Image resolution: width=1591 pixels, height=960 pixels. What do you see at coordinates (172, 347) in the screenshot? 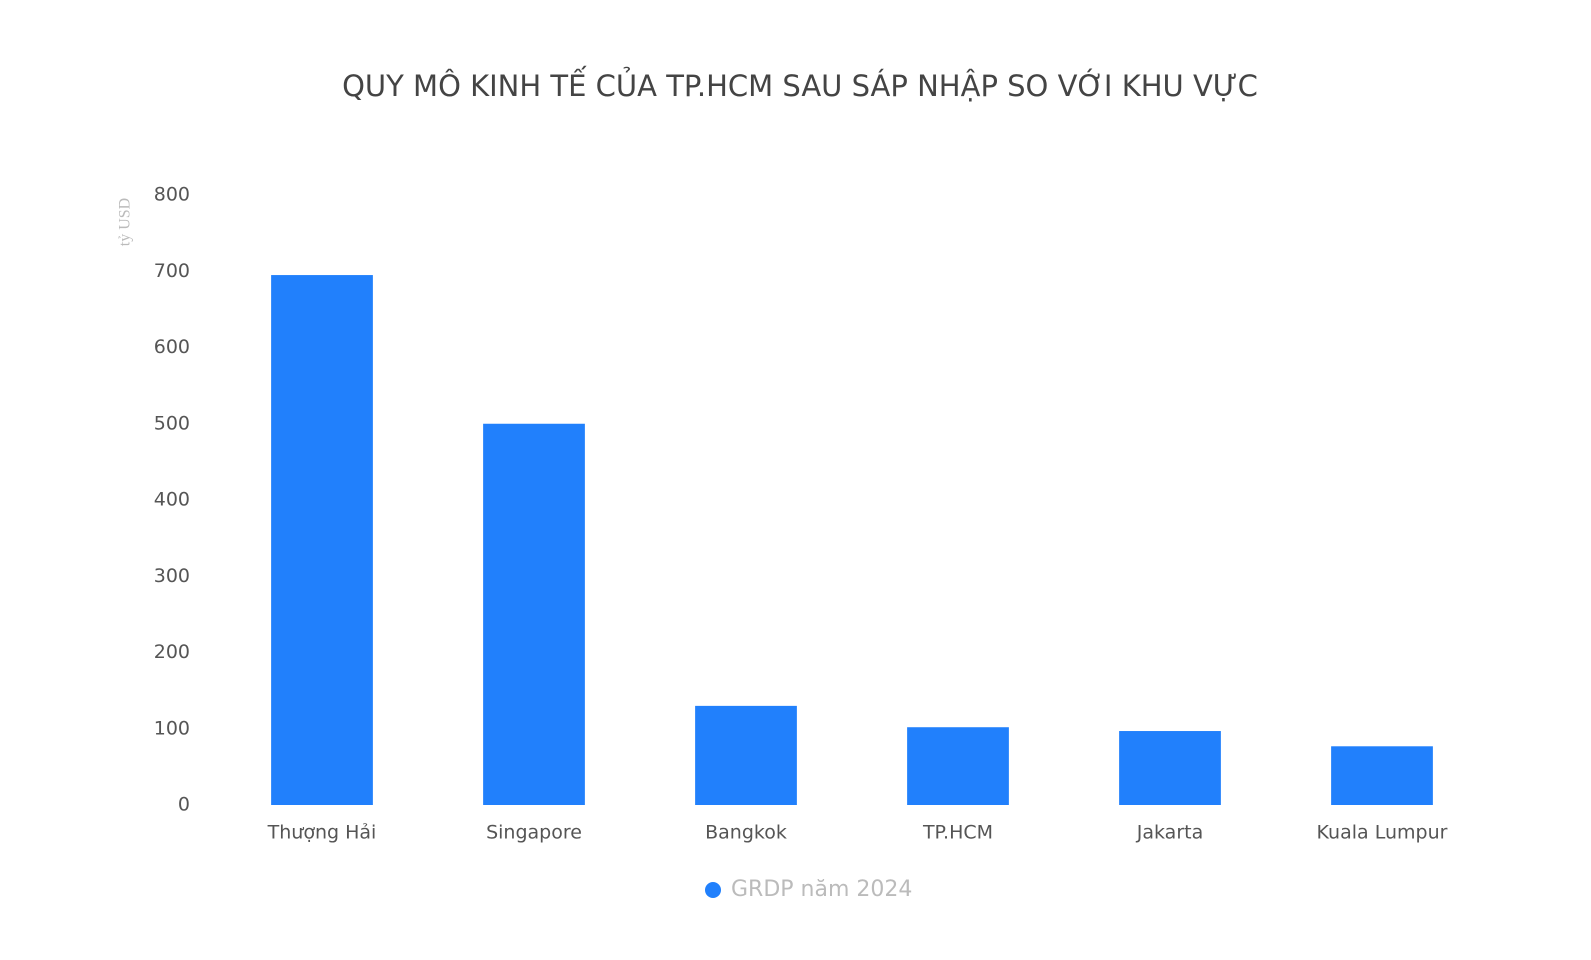
I see `y-tick-label: 600` at bounding box center [172, 347].